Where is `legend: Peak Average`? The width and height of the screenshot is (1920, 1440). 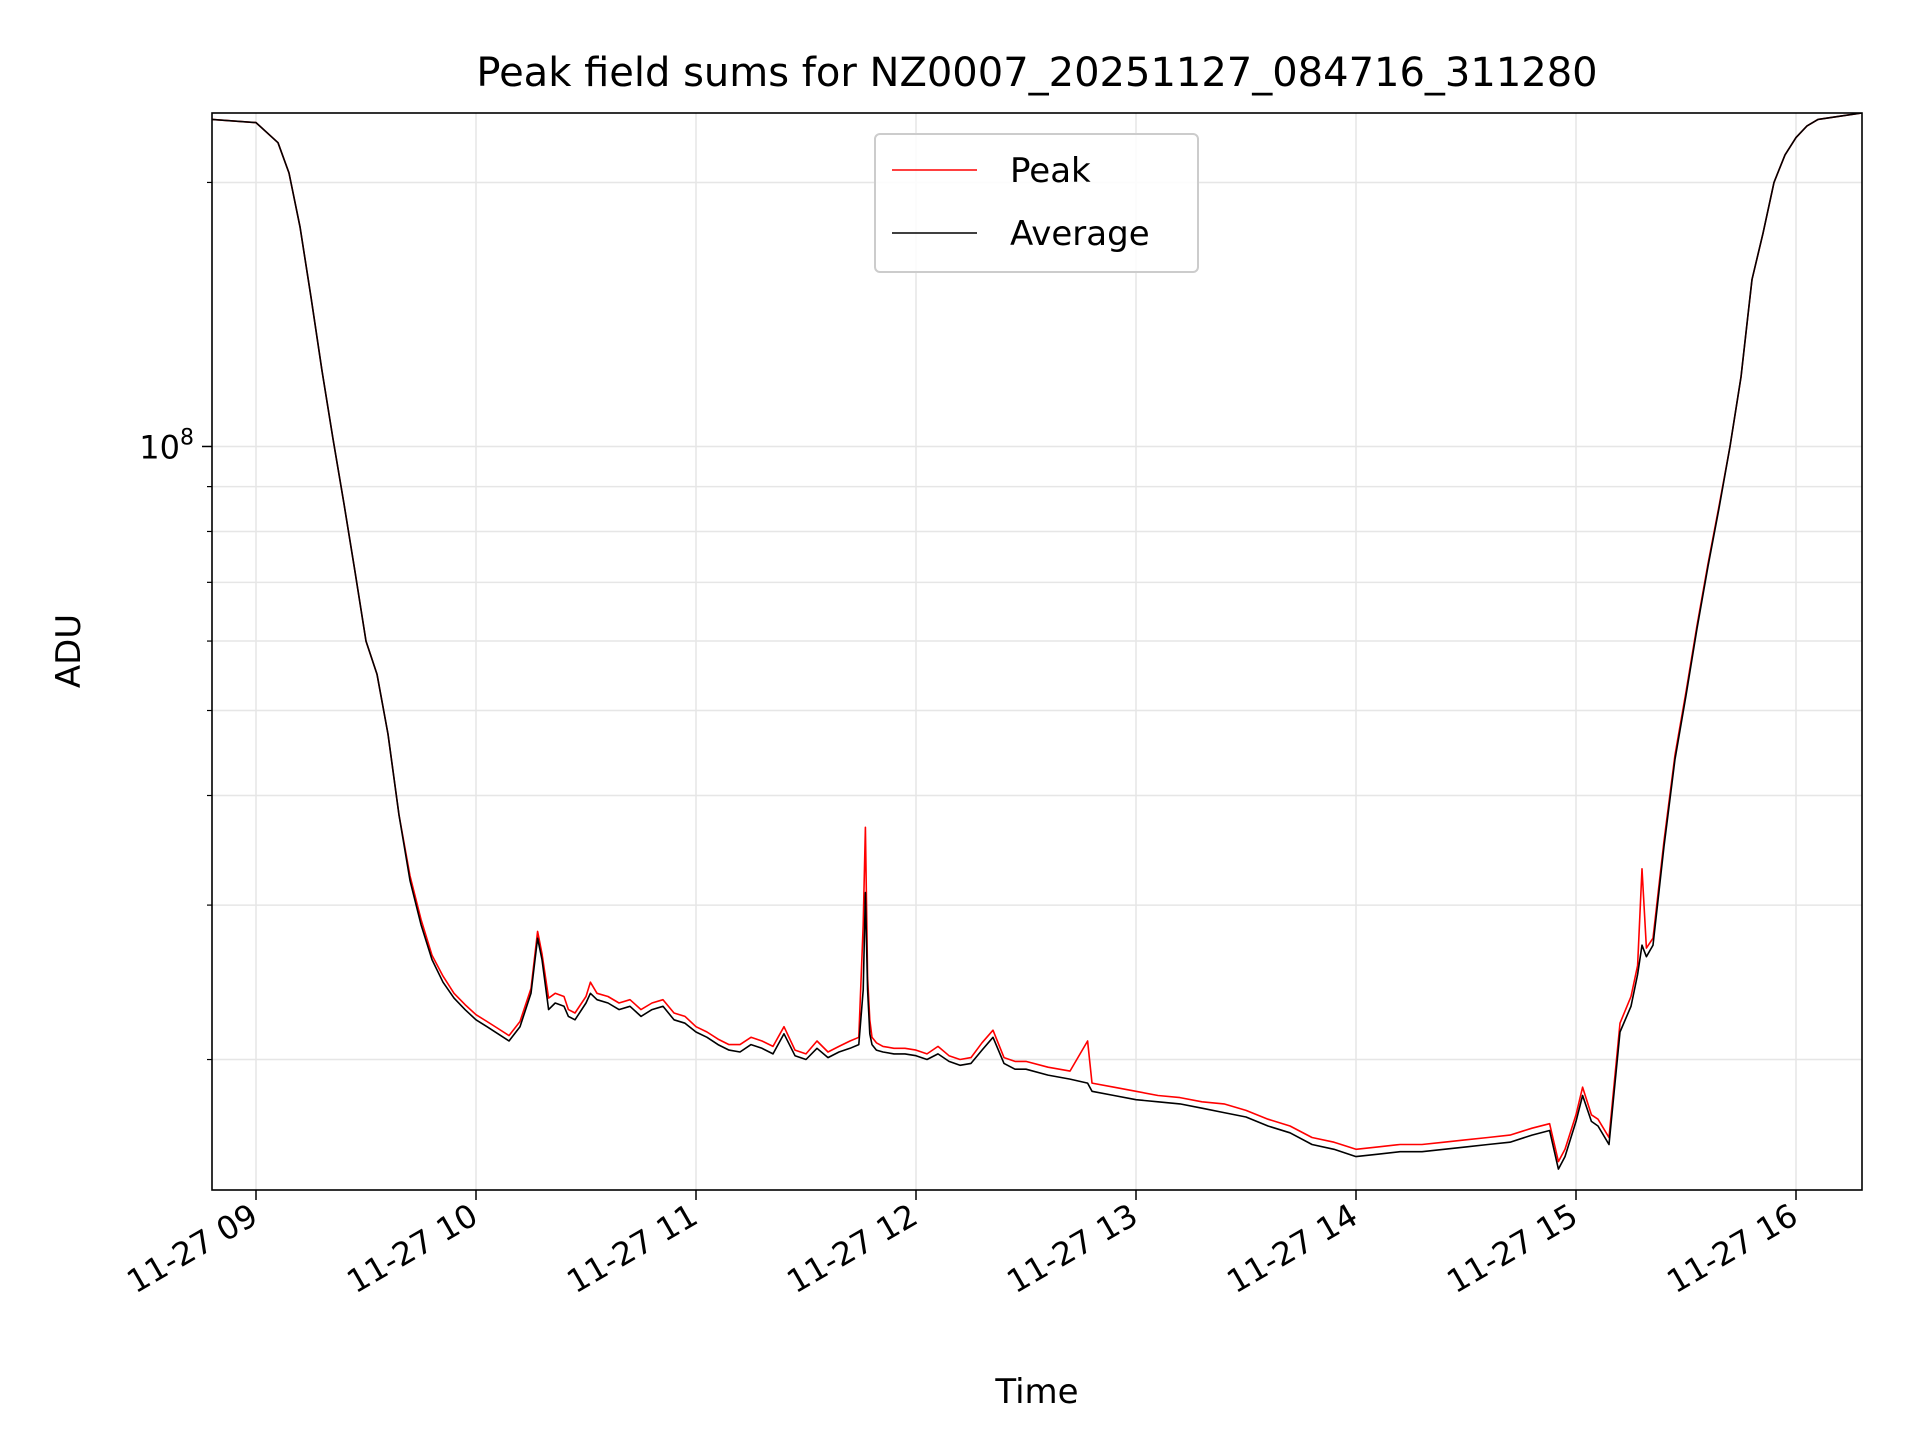 legend: Peak Average is located at coordinates (1036, 203).